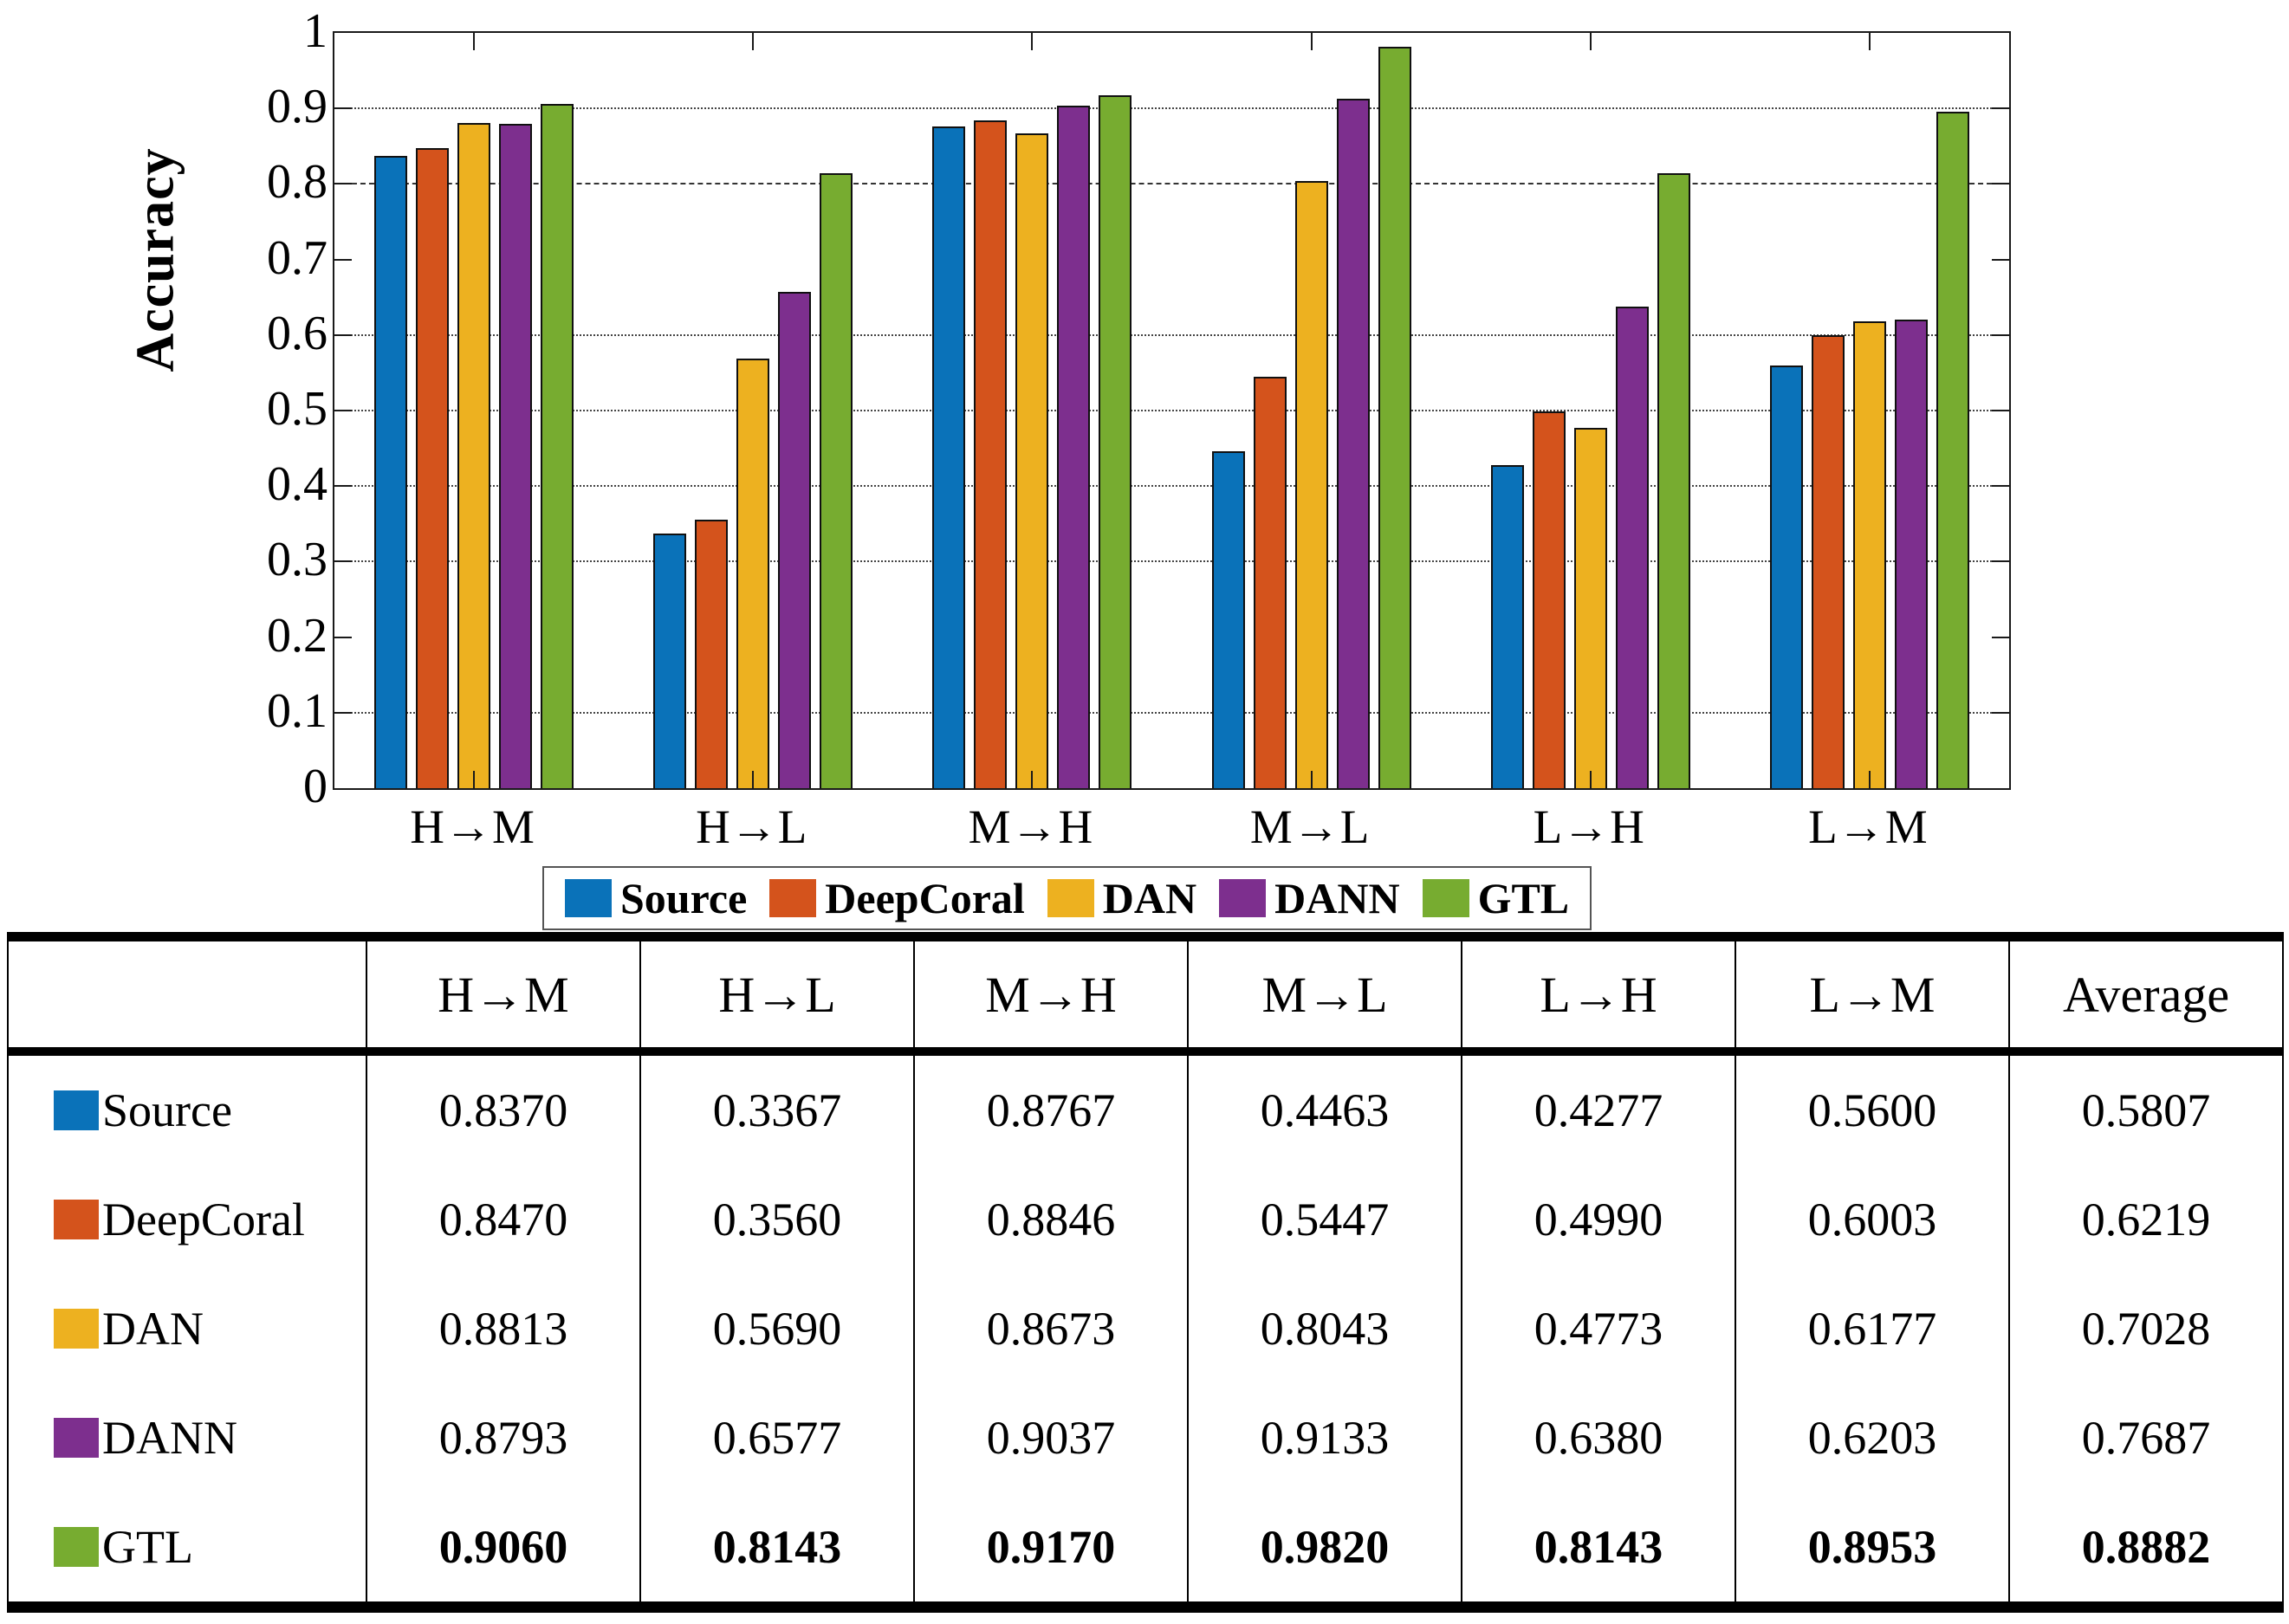 This screenshot has width=2289, height=1624. Describe the element at coordinates (503, 996) in the screenshot. I see `table-header-hm: H→M` at that location.